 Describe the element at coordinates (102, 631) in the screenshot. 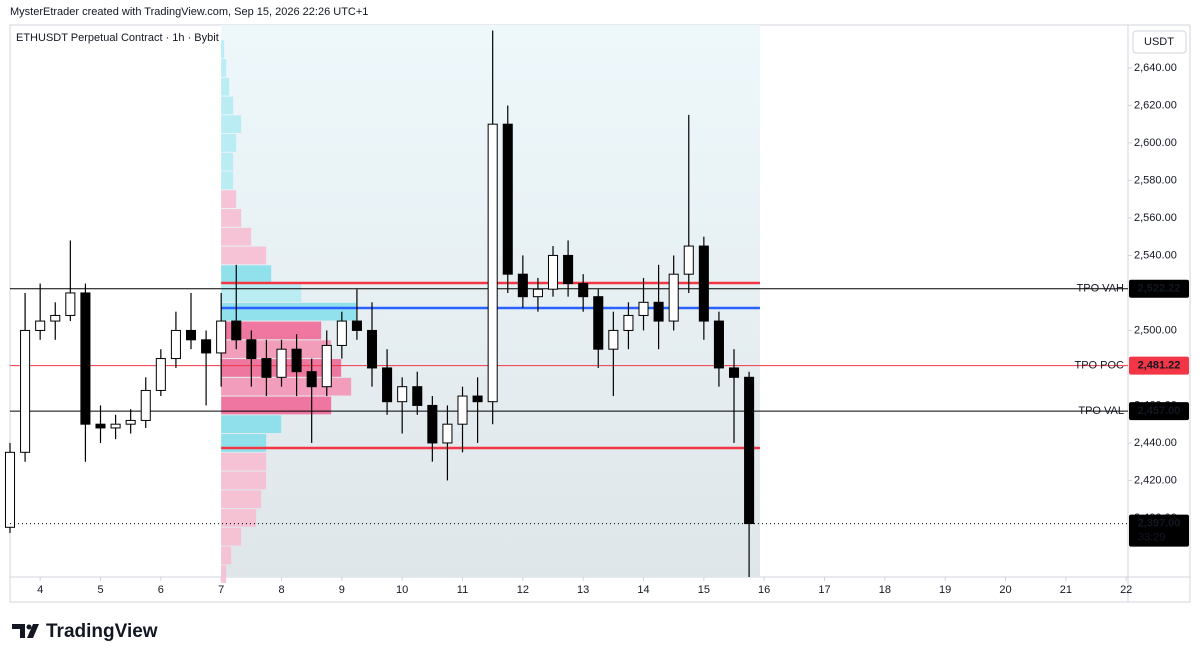

I see `brand: TradingView` at that location.